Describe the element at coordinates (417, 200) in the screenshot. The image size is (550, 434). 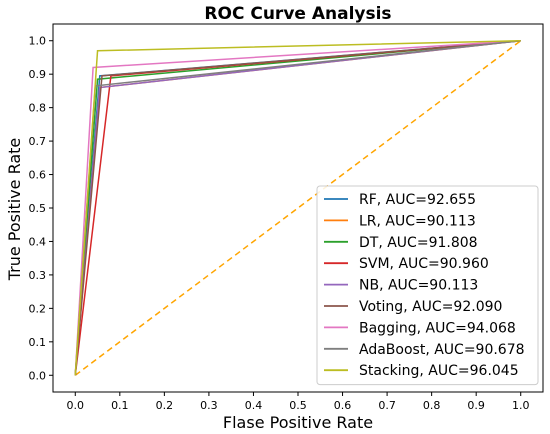
I see `legend-entry-1: RF, AUC=92.655` at that location.